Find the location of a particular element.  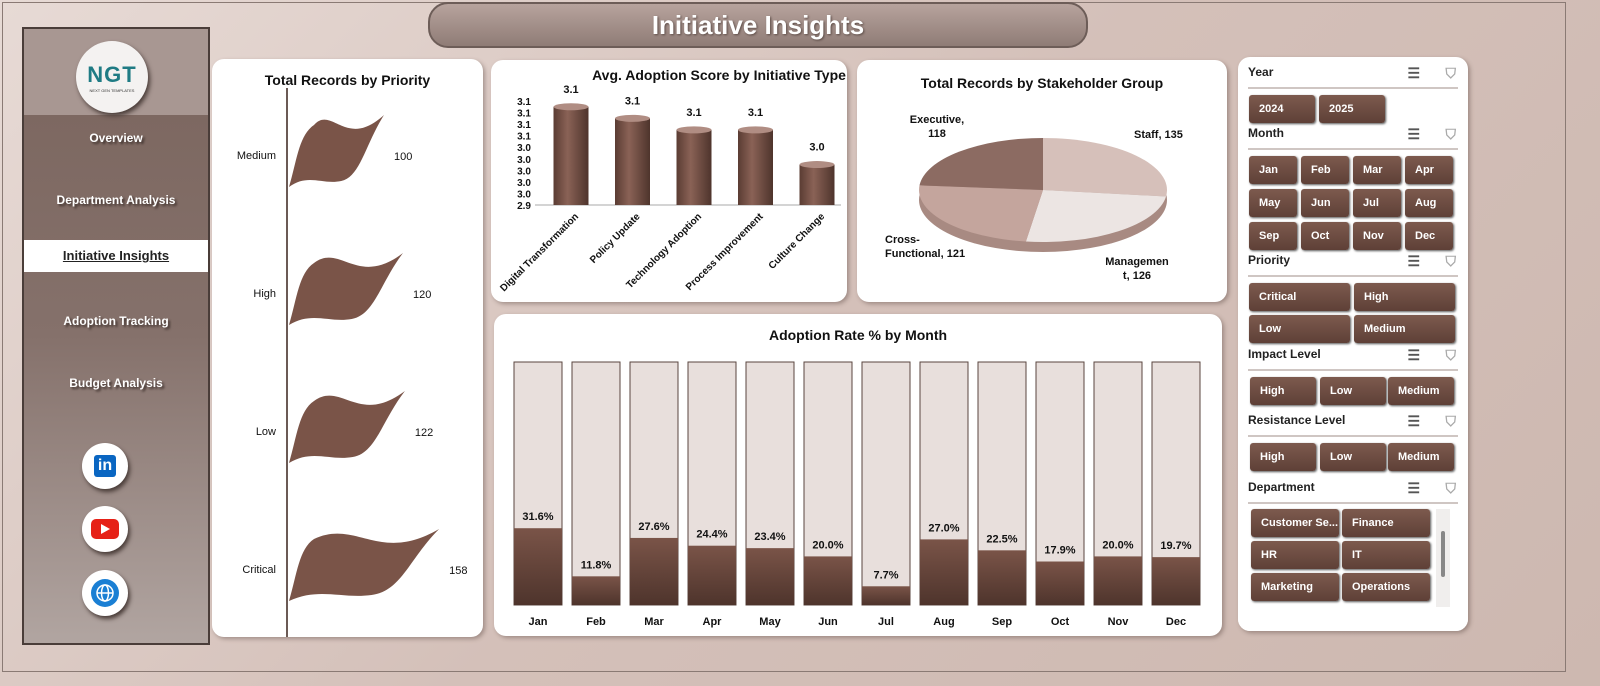

nav-adoption-tracking: Adoption Tracking is located at coordinates (116, 321).